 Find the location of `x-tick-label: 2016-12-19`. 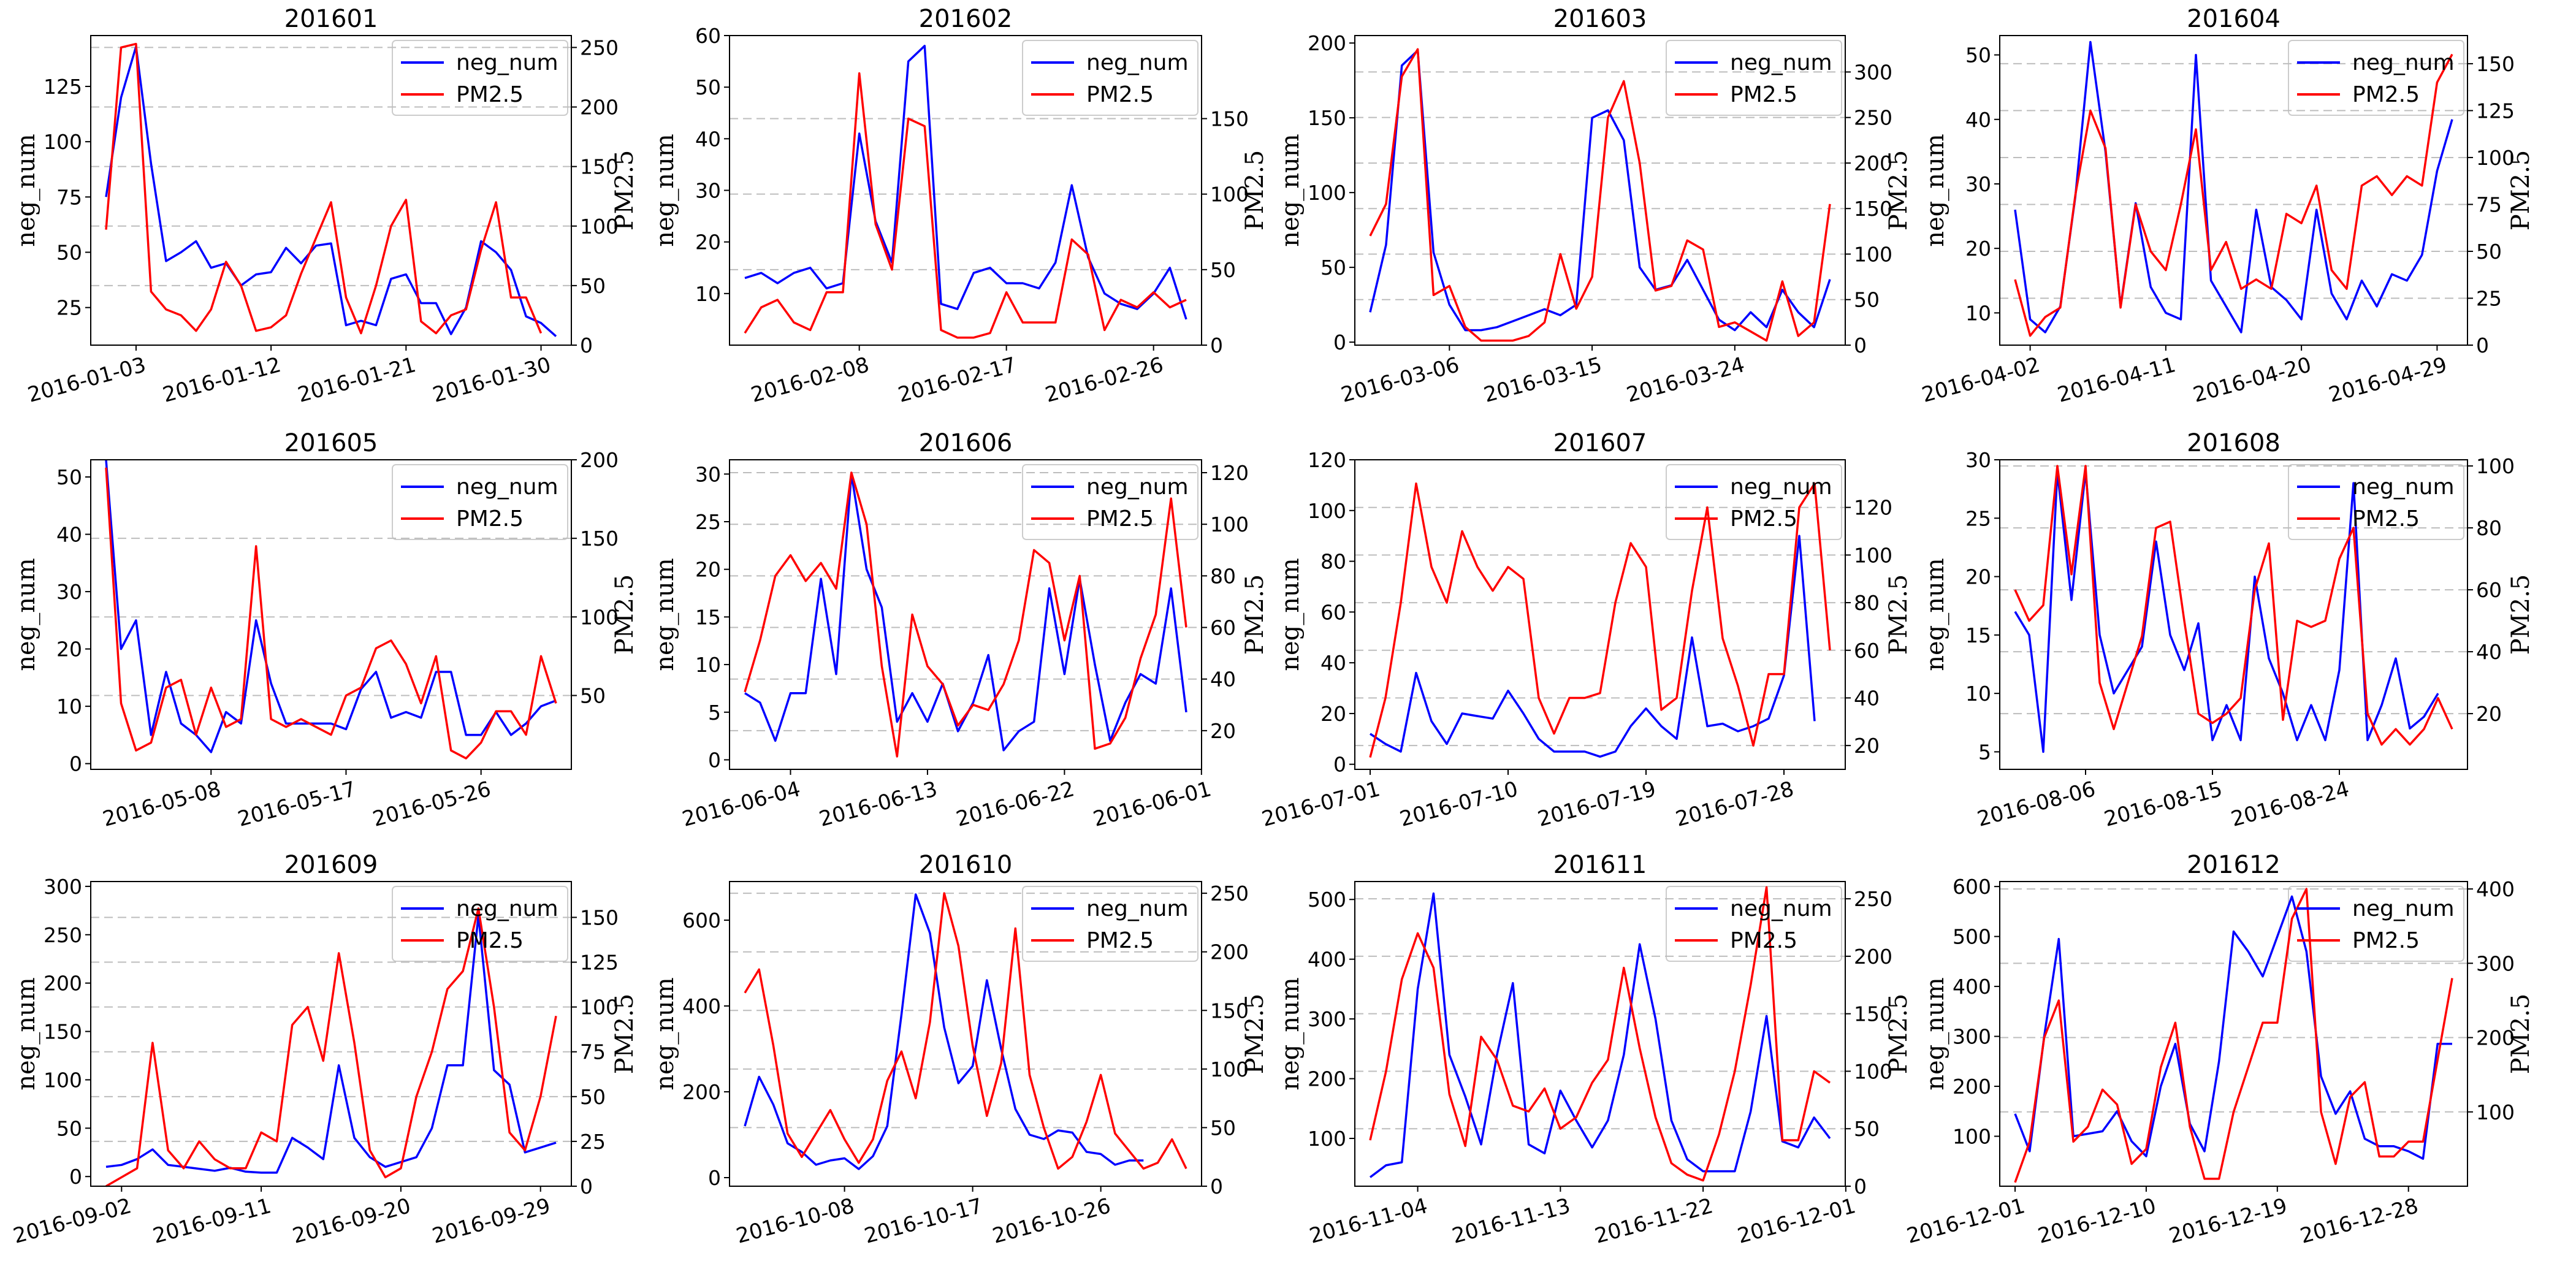

x-tick-label: 2016-12-19 is located at coordinates (2228, 1221).